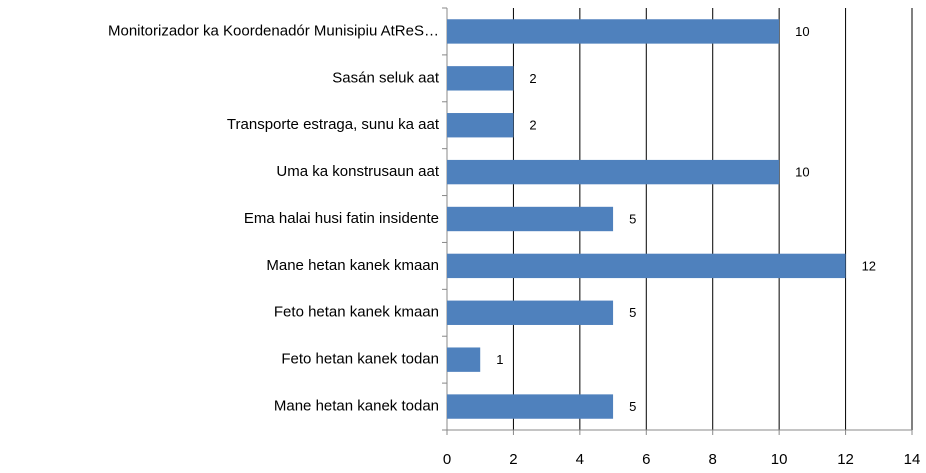 This screenshot has height=473, width=926. Describe the element at coordinates (713, 459) in the screenshot. I see `x-tick-label: 8` at that location.